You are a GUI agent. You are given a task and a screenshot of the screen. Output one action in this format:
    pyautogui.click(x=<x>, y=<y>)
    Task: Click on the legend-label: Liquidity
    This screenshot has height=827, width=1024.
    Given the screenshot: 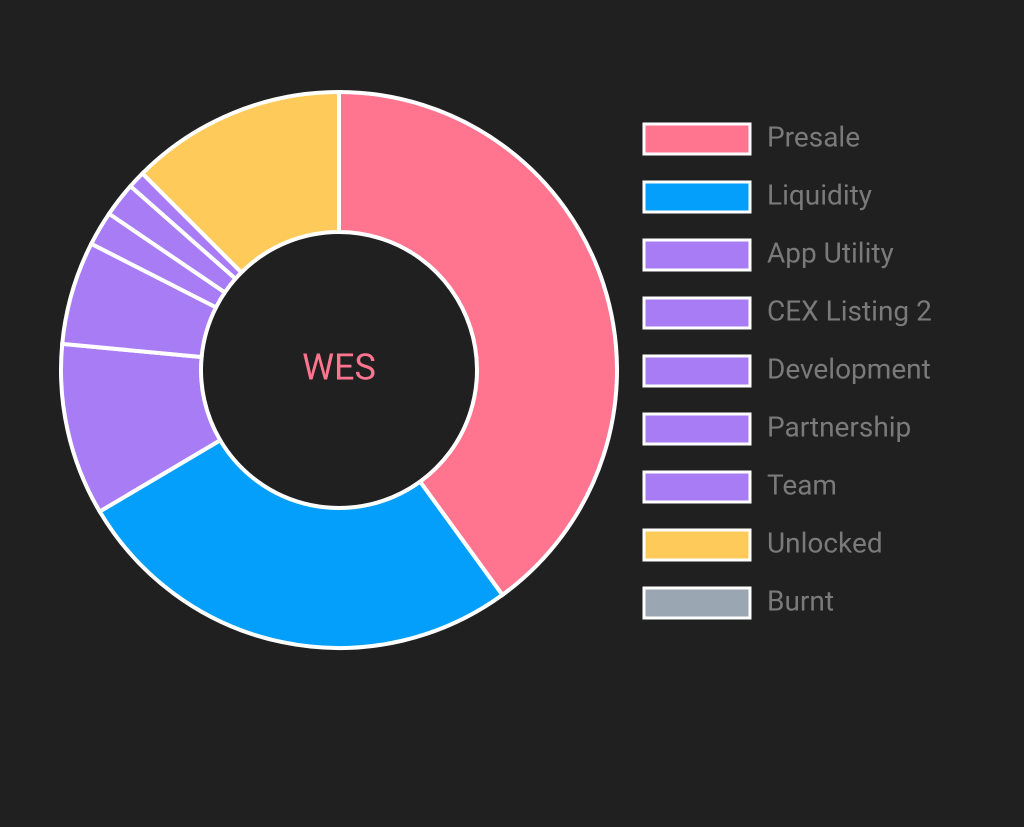 What is the action you would take?
    pyautogui.click(x=819, y=194)
    